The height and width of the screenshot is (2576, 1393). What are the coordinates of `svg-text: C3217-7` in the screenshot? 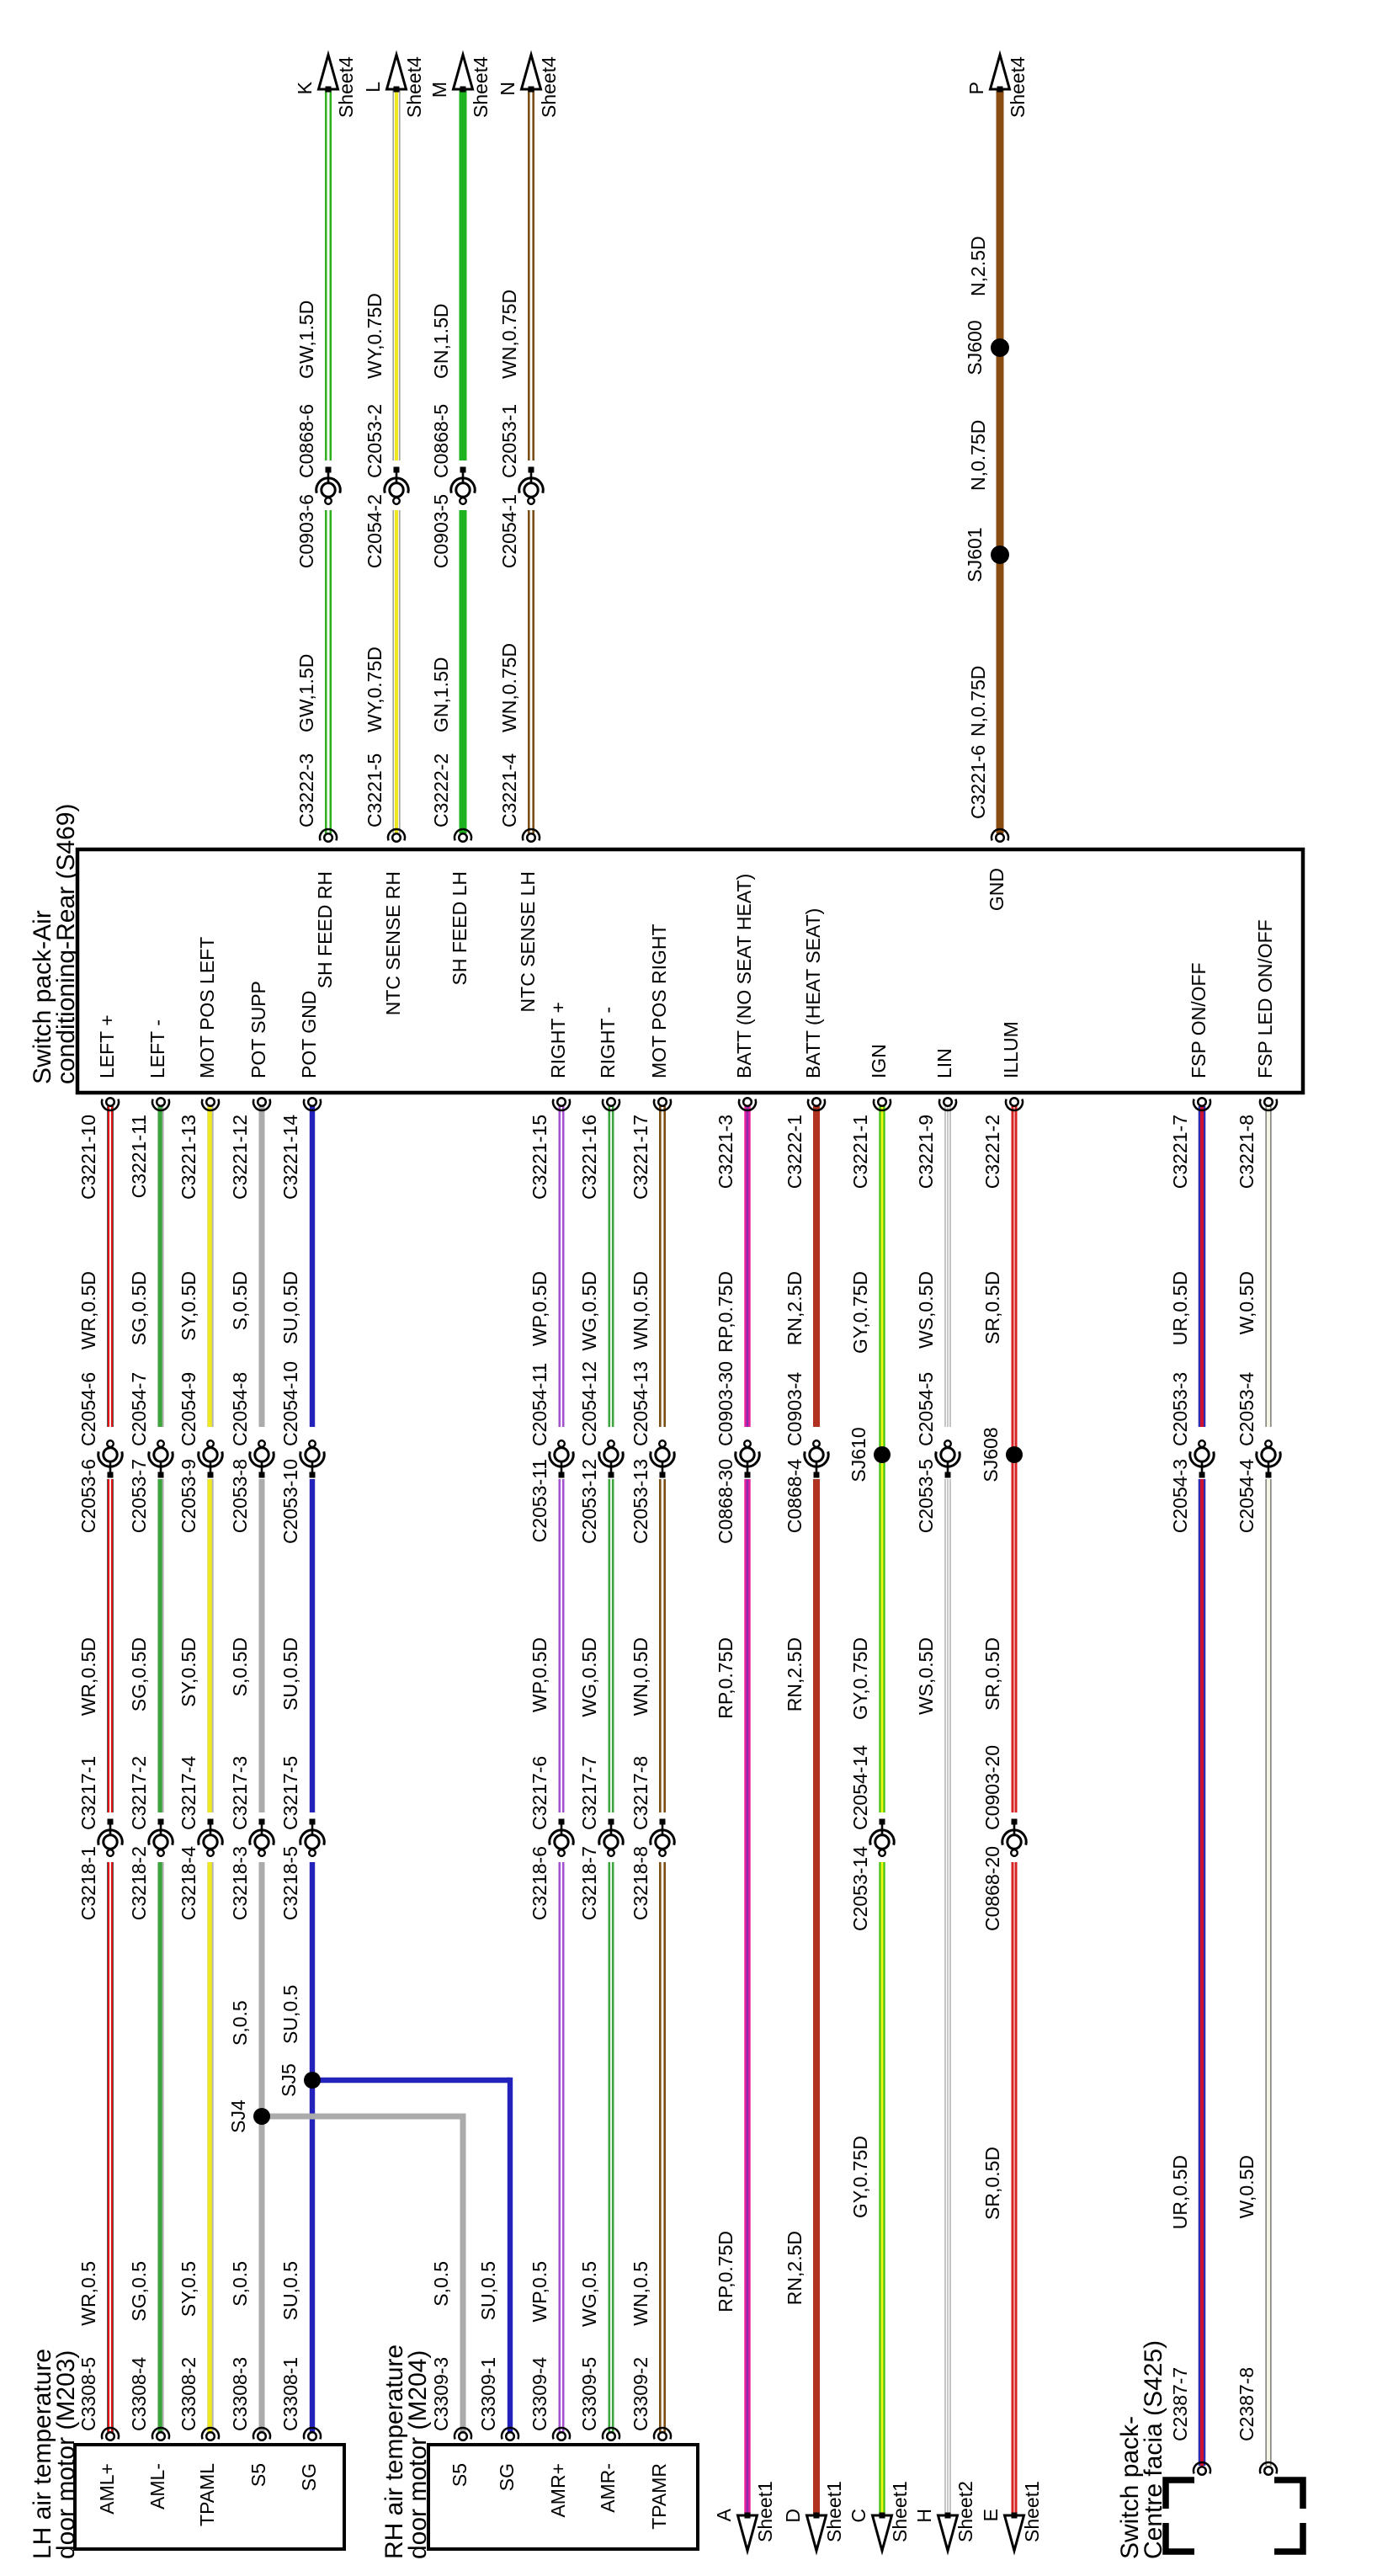 It's located at (589, 1793).